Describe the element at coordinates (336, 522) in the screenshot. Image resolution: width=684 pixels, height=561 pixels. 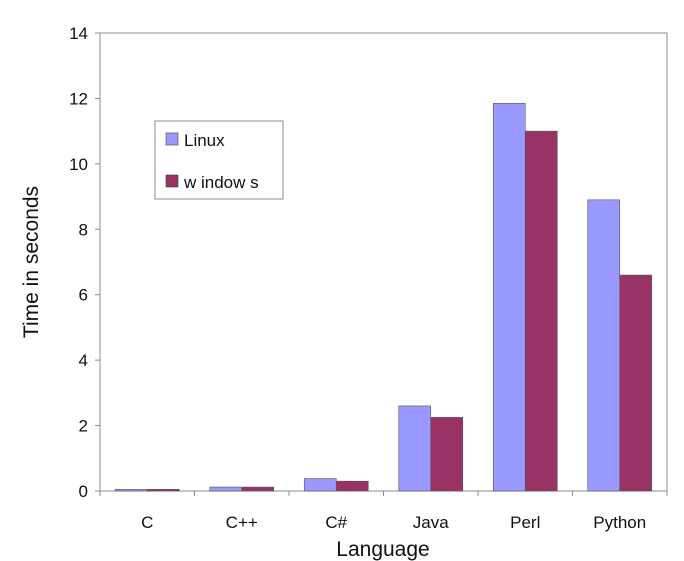
I see `x-tick-label-c: C#` at that location.